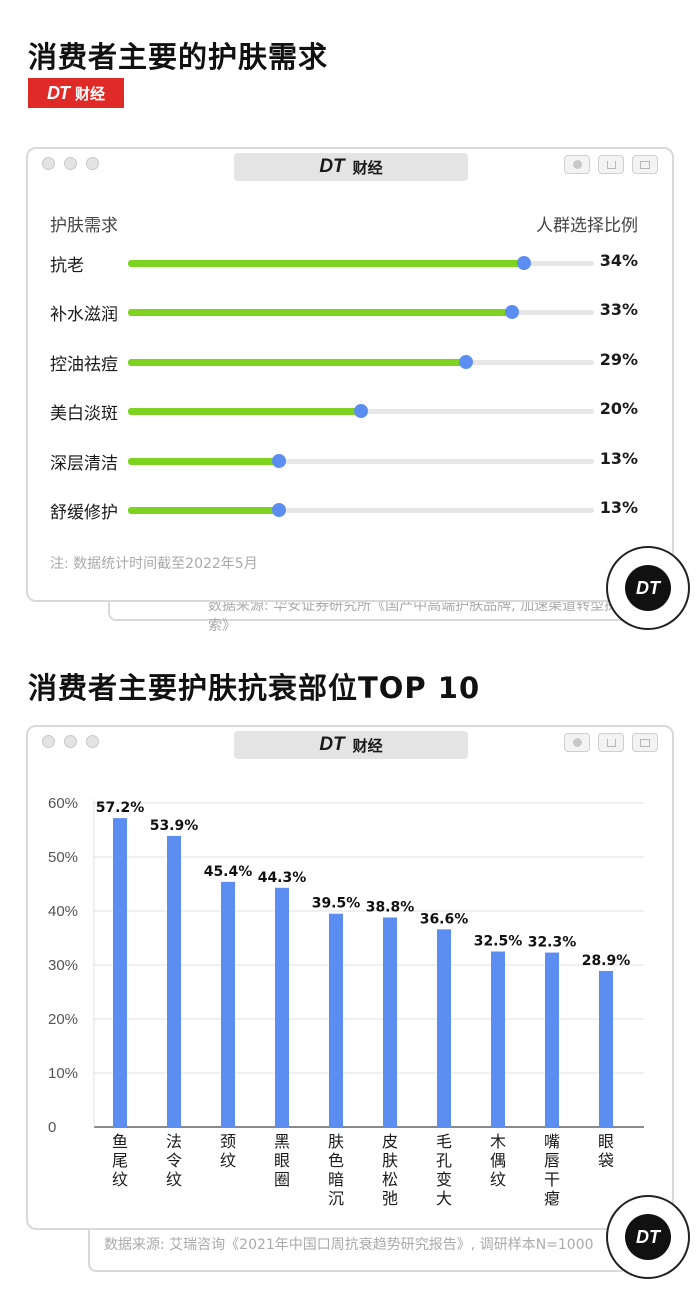 This screenshot has height=1301, width=700. What do you see at coordinates (120, 808) in the screenshot?
I see `bar-value-label: 57.2%` at bounding box center [120, 808].